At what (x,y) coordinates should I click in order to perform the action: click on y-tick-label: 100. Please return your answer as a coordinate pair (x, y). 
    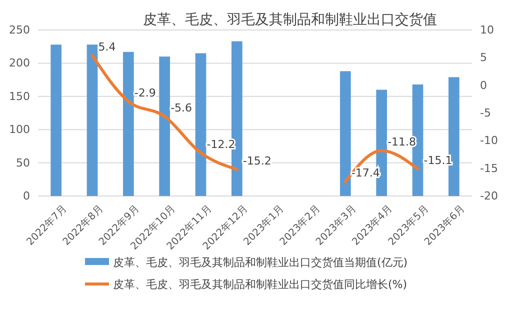
    Looking at the image, I should click on (19, 129).